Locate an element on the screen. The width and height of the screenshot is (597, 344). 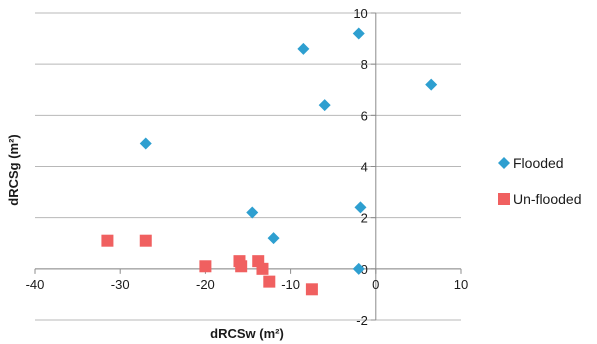
x-tick-label: 10 is located at coordinates (461, 284).